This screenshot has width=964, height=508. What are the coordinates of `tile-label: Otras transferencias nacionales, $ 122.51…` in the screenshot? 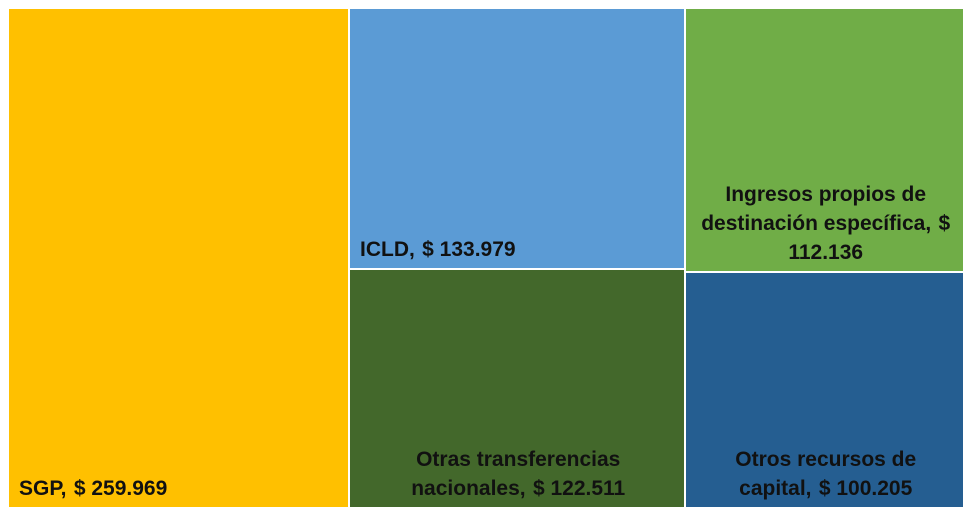 It's located at (518, 474).